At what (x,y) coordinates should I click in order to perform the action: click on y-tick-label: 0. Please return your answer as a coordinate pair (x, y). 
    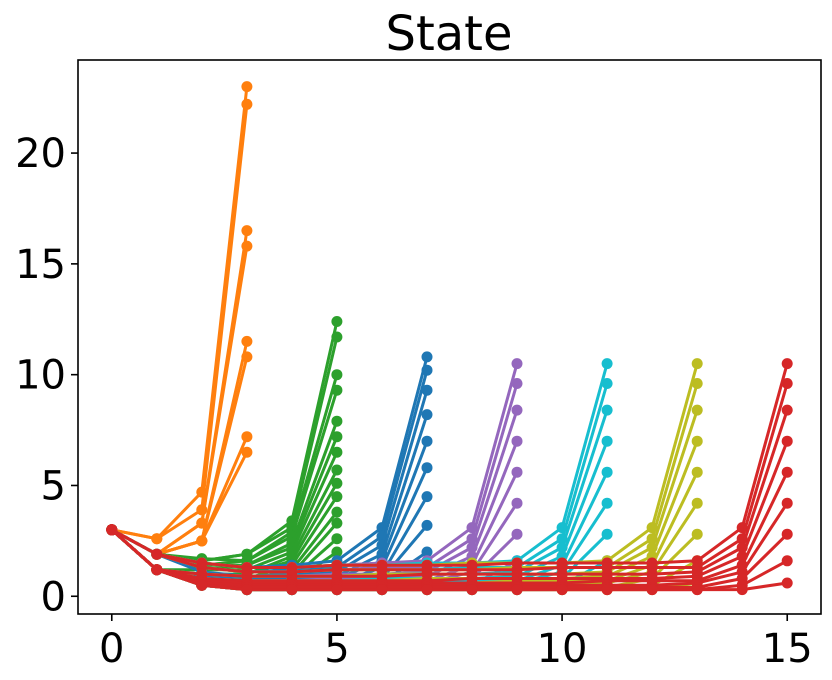
    Looking at the image, I should click on (53, 597).